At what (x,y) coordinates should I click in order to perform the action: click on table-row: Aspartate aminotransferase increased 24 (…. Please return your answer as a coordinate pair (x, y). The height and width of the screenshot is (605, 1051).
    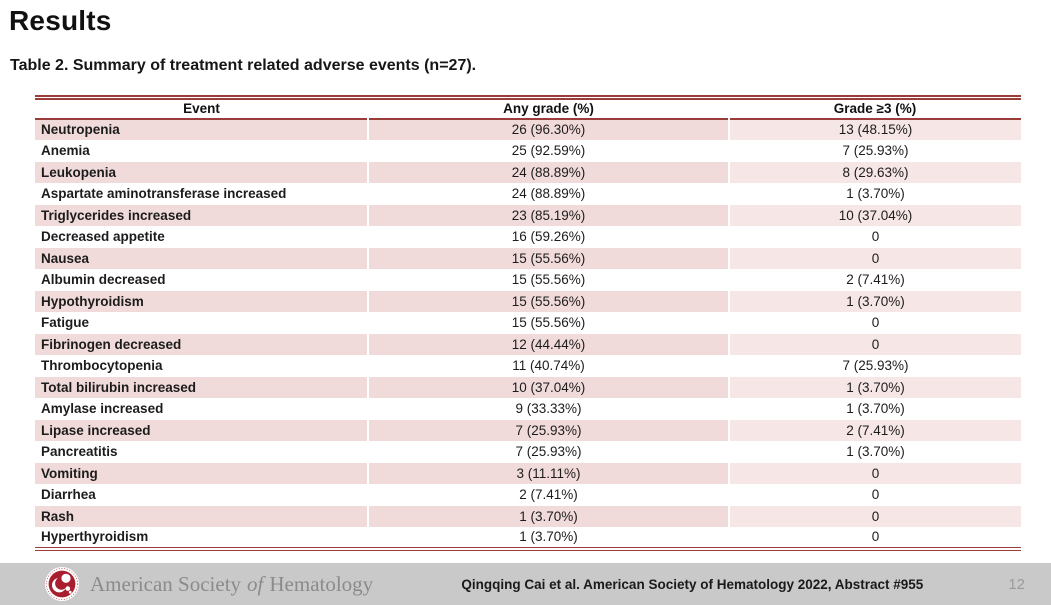
    Looking at the image, I should click on (528, 194).